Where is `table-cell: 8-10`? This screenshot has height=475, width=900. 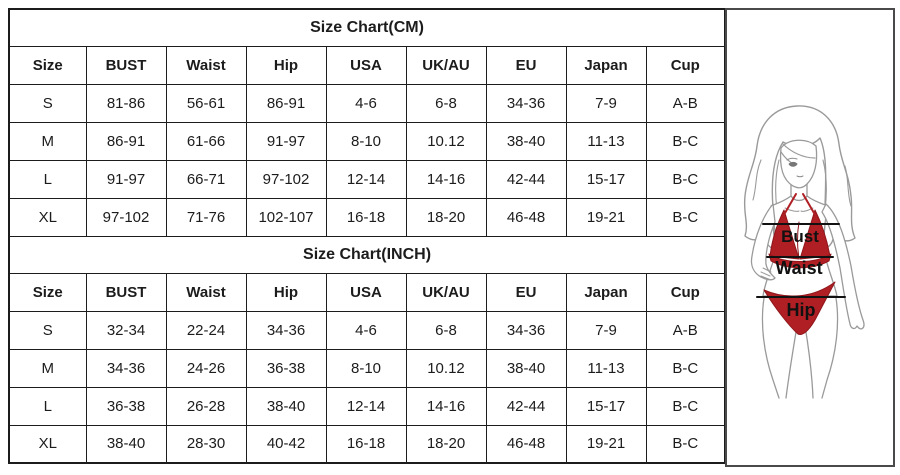 table-cell: 8-10 is located at coordinates (366, 368).